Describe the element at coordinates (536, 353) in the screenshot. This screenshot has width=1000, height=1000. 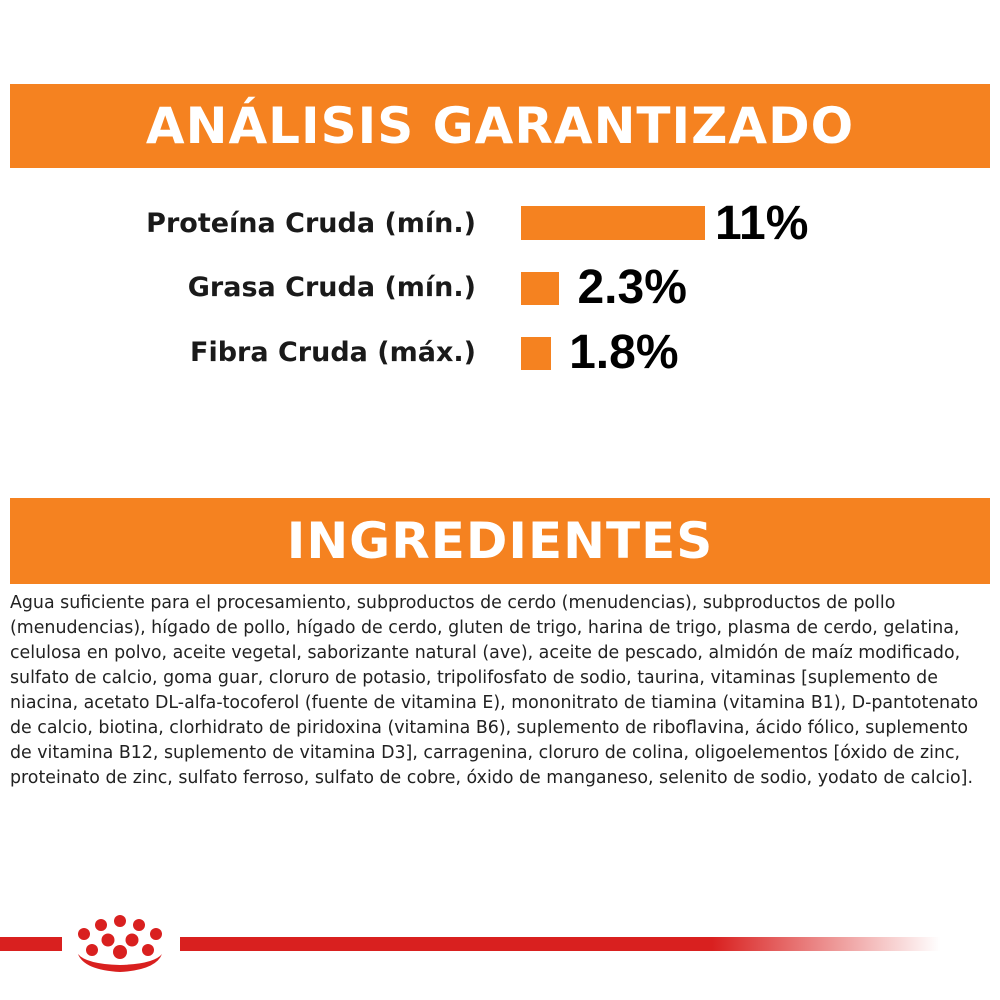
I see `fiber-bar` at that location.